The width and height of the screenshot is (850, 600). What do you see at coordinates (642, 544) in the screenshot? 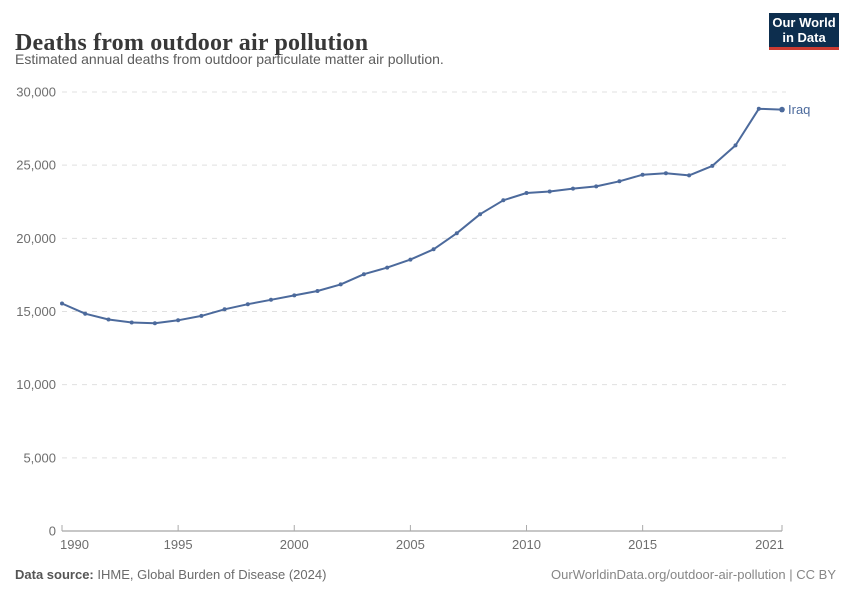
I see `x-tick-label: 2015` at bounding box center [642, 544].